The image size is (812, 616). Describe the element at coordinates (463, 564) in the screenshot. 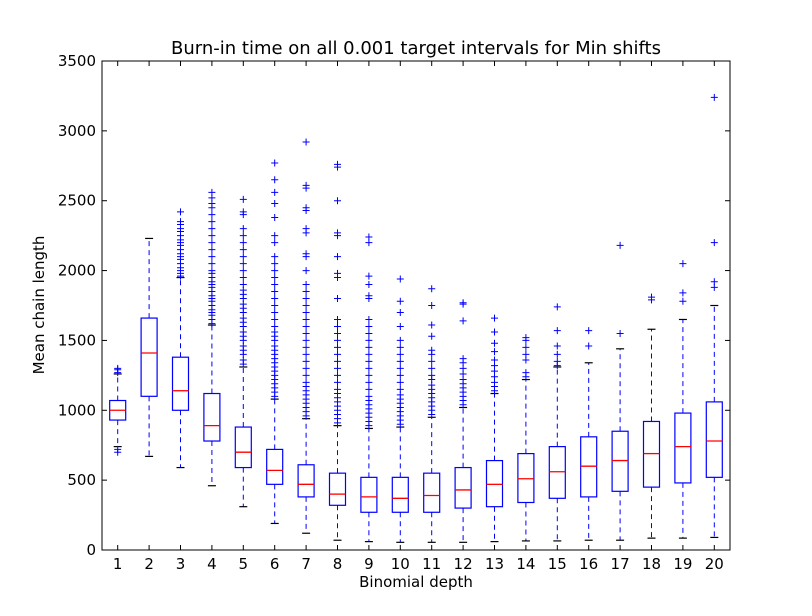

I see `x-tick-label: 12` at that location.